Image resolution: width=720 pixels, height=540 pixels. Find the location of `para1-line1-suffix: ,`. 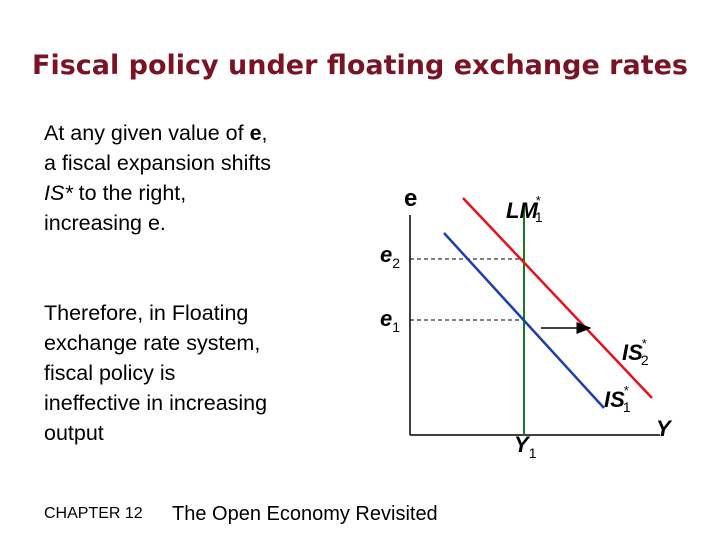

para1-line1-suffix: , is located at coordinates (264, 133).